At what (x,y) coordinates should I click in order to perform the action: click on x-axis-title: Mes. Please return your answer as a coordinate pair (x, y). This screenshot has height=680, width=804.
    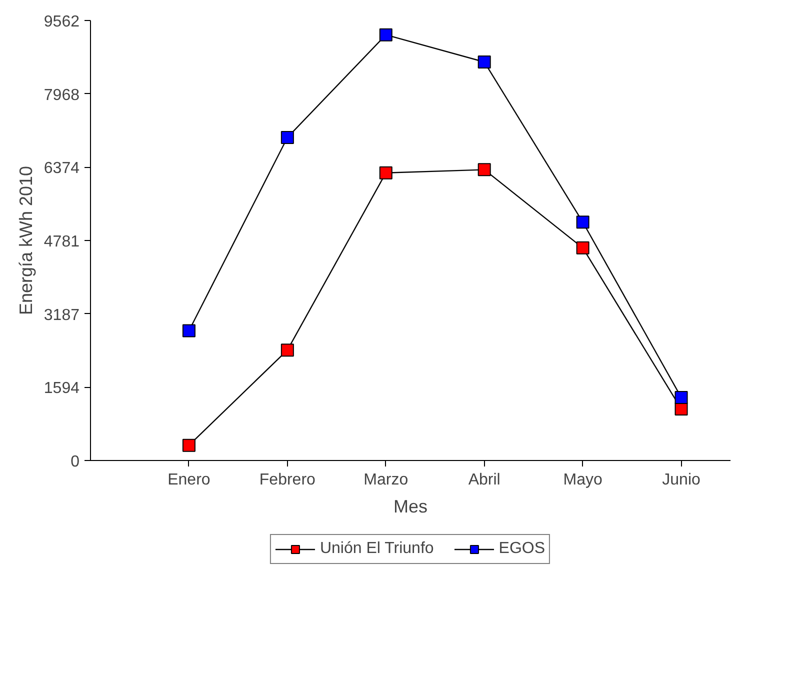
    Looking at the image, I should click on (411, 506).